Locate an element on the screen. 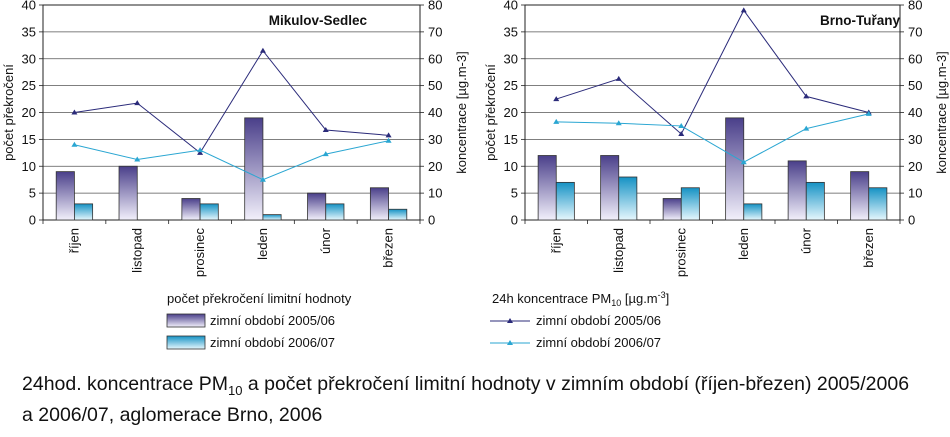  legend-marker-2006 is located at coordinates (510, 342).